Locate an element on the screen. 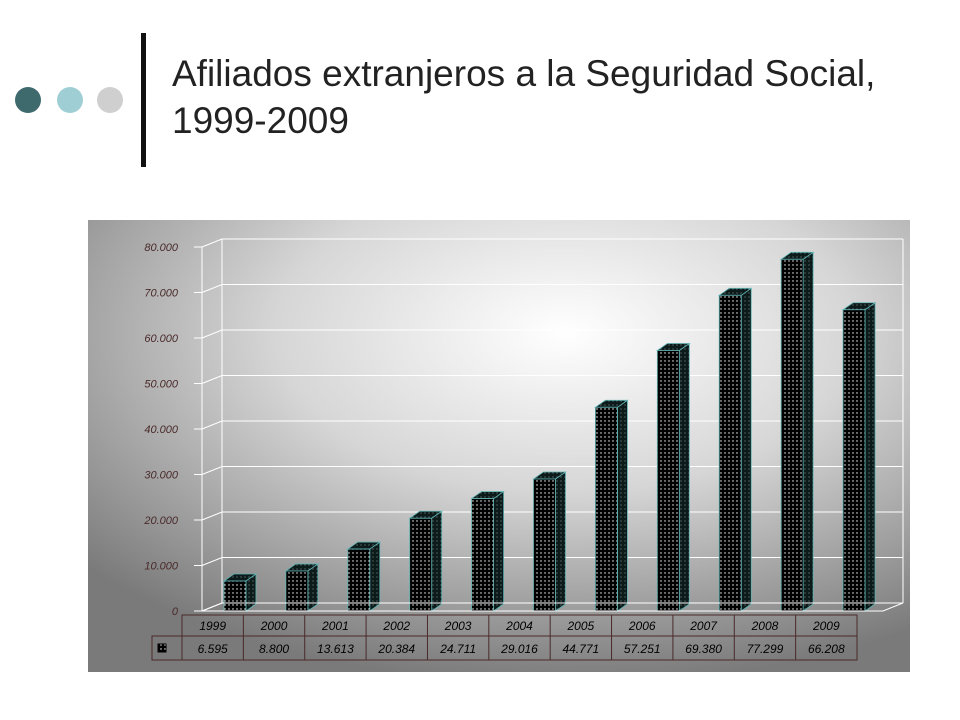 This screenshot has height=720, width=960. data-label: 8.800 is located at coordinates (274, 649).